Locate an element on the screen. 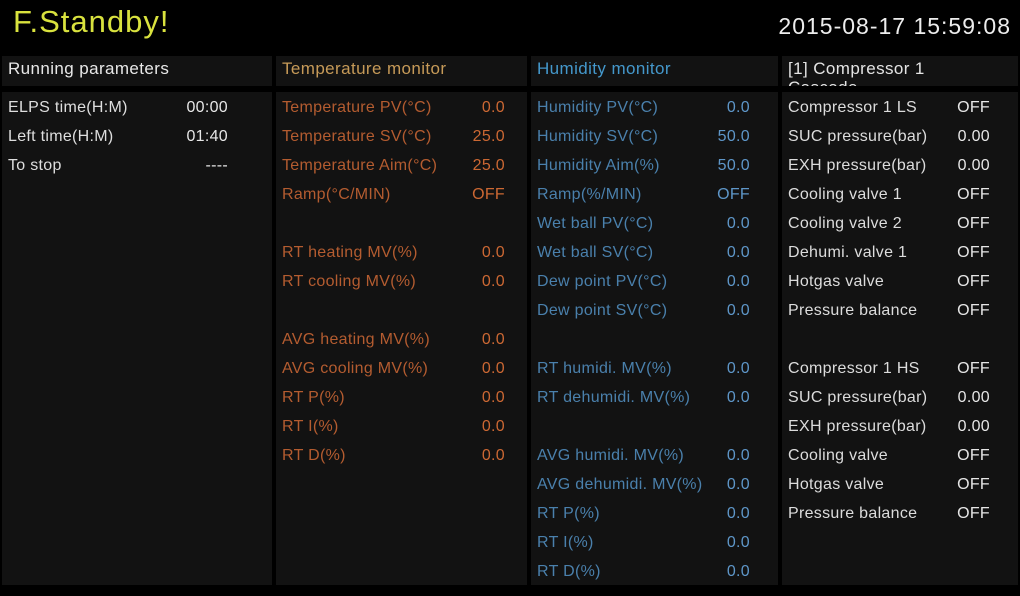  parameter-label: Cooling valve is located at coordinates (838, 455).